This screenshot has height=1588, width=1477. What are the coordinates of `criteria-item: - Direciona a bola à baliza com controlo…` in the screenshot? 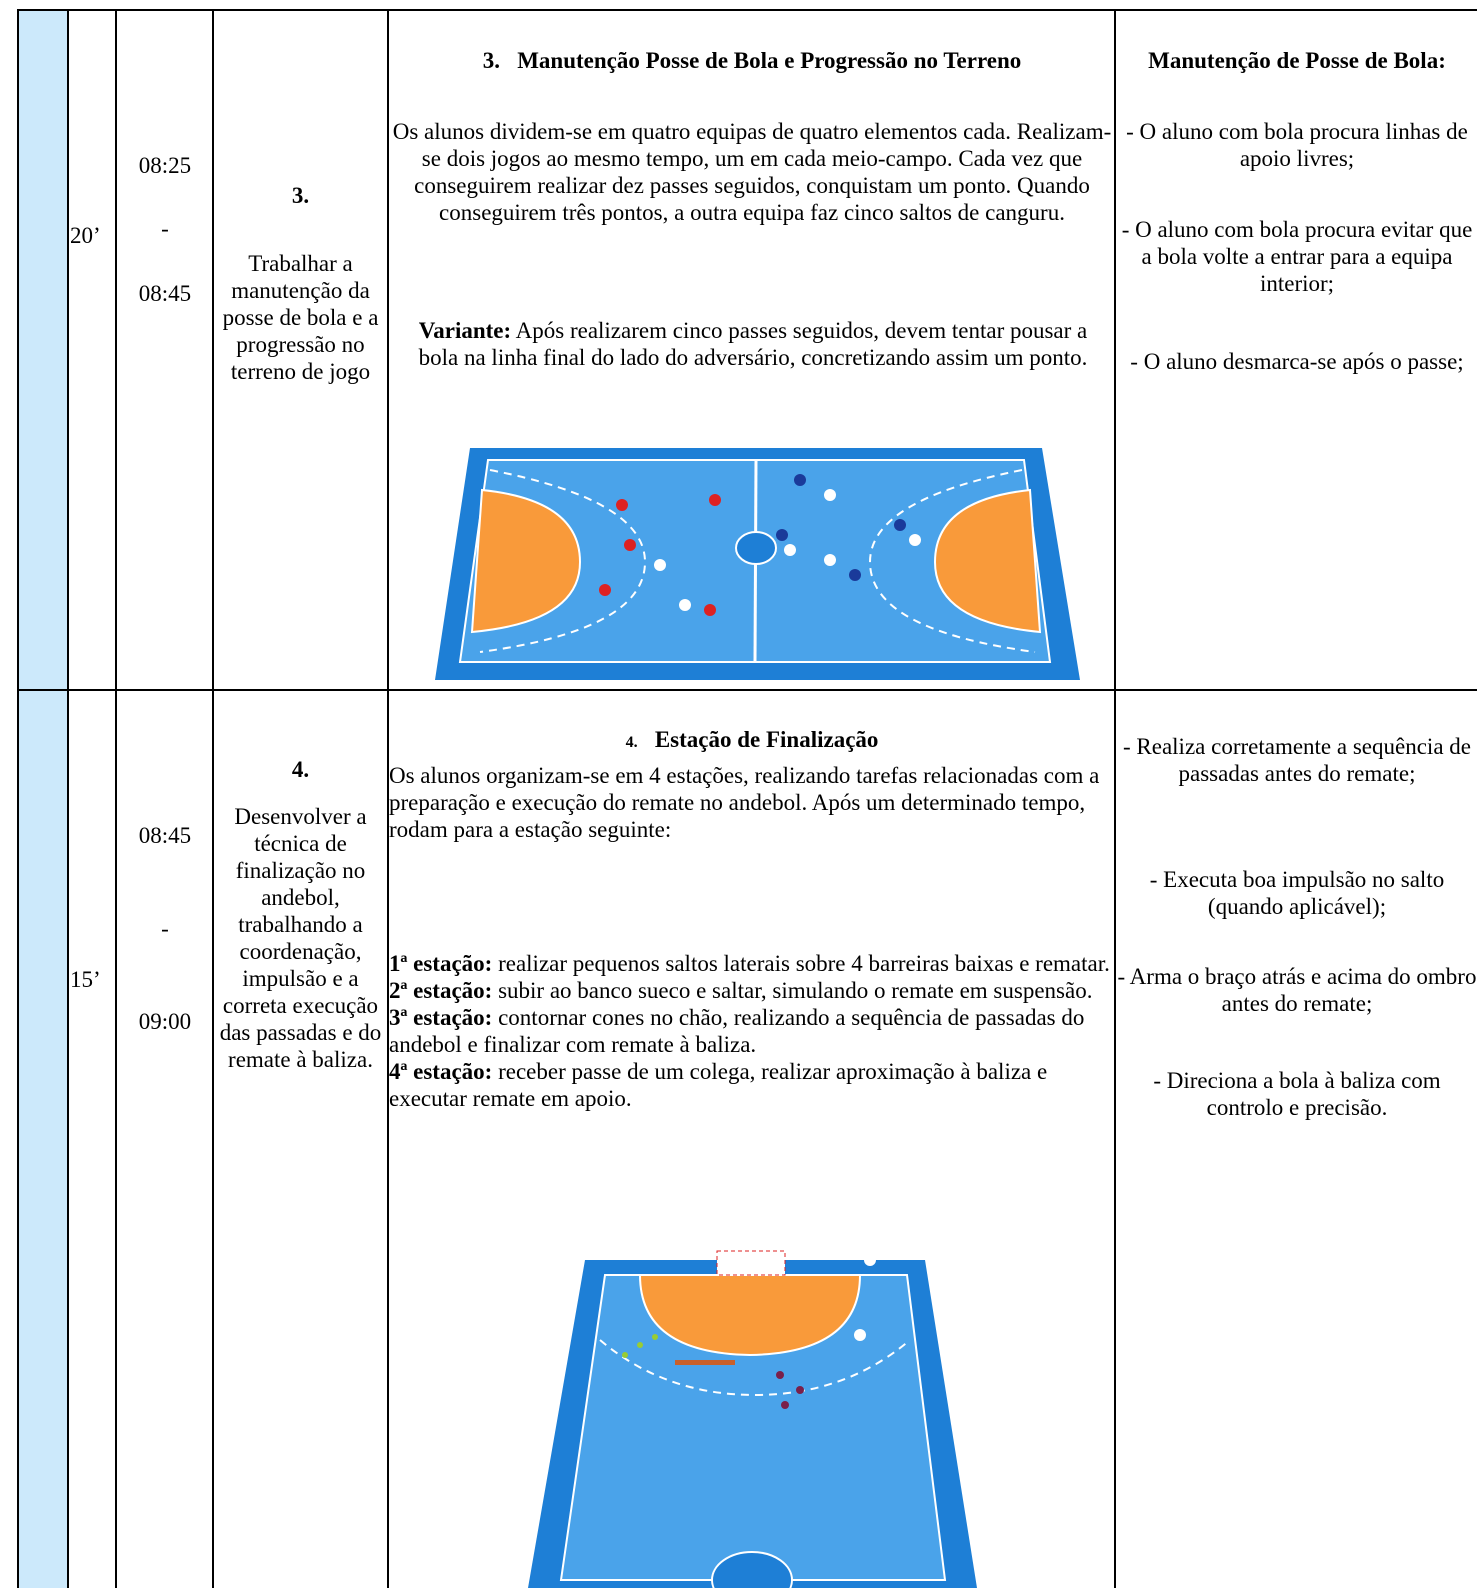 It's located at (1297, 1094).